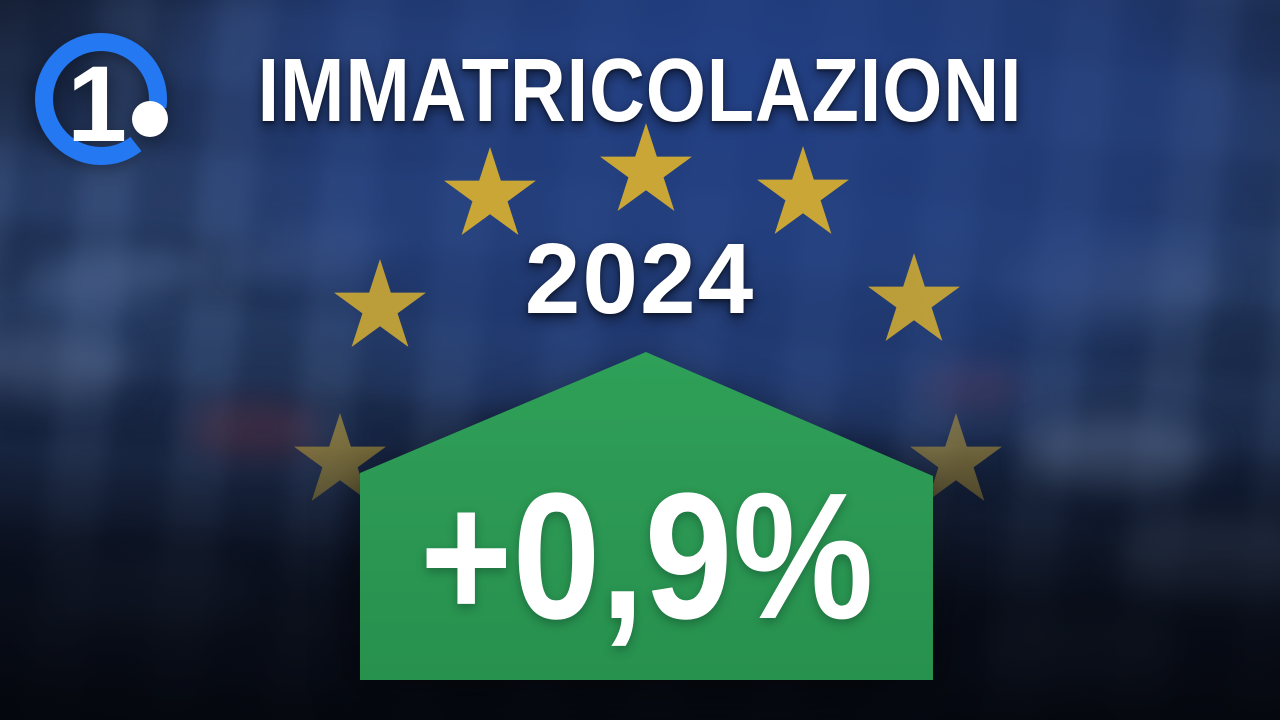 This screenshot has width=1280, height=720. Describe the element at coordinates (150, 119) in the screenshot. I see `logo-dot-icon` at that location.